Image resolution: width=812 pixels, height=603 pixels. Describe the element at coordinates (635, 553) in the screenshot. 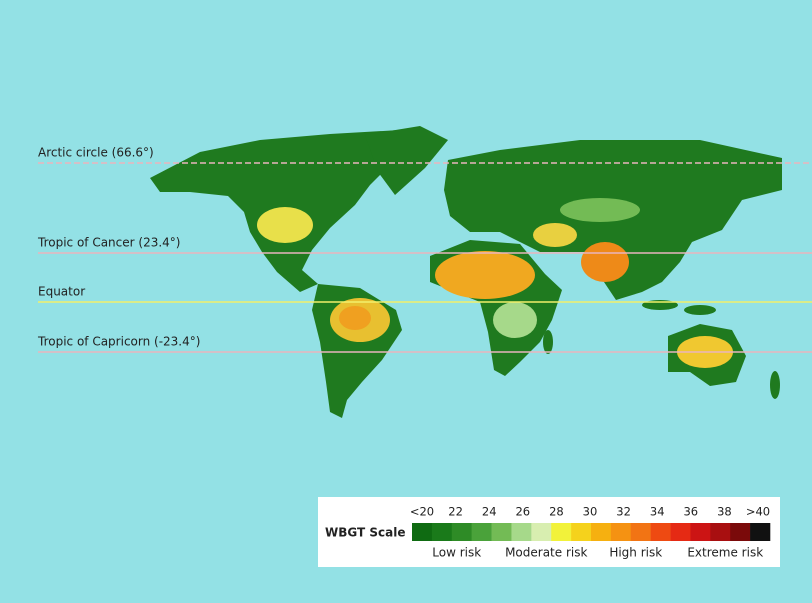

I see `risk-label: High risk` at that location.